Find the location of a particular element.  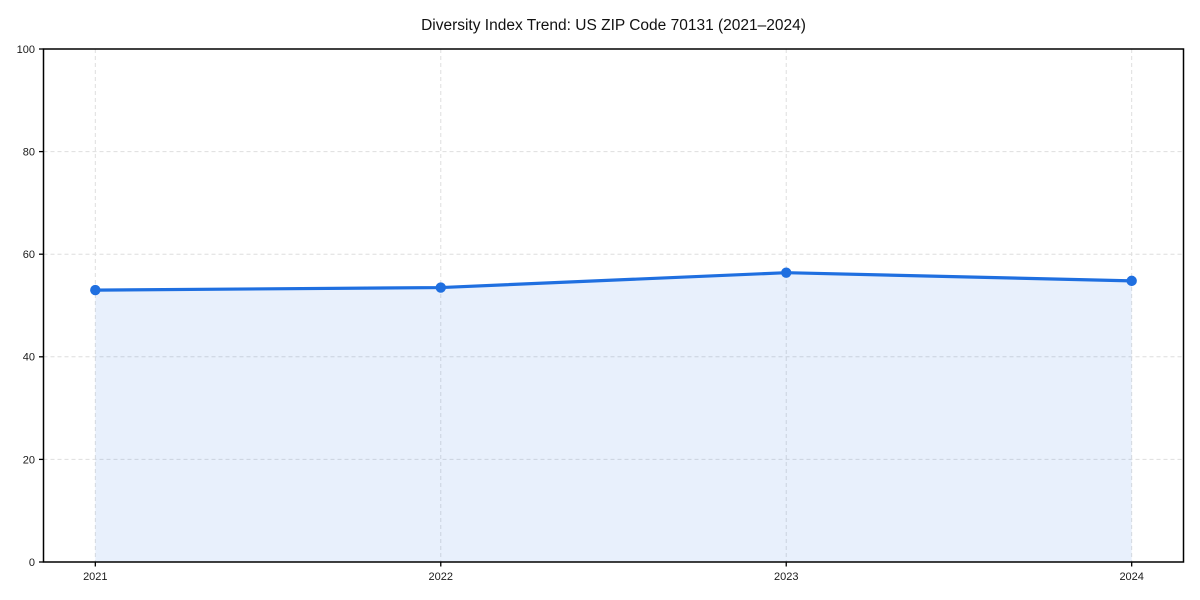

y-tick-label: 100 is located at coordinates (26, 50).